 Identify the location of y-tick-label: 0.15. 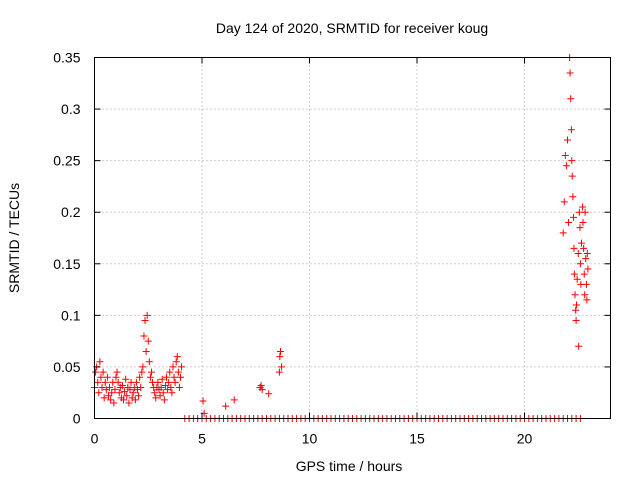
(66, 264).